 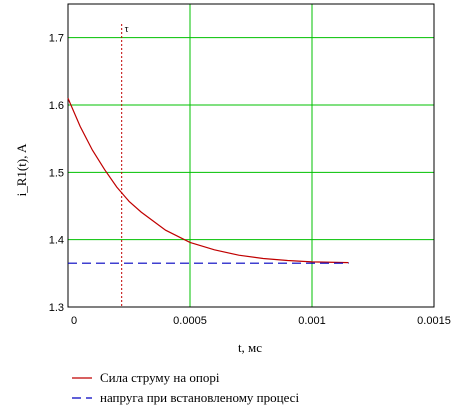 What do you see at coordinates (56, 241) in the screenshot?
I see `y-tick-label: 1.4` at bounding box center [56, 241].